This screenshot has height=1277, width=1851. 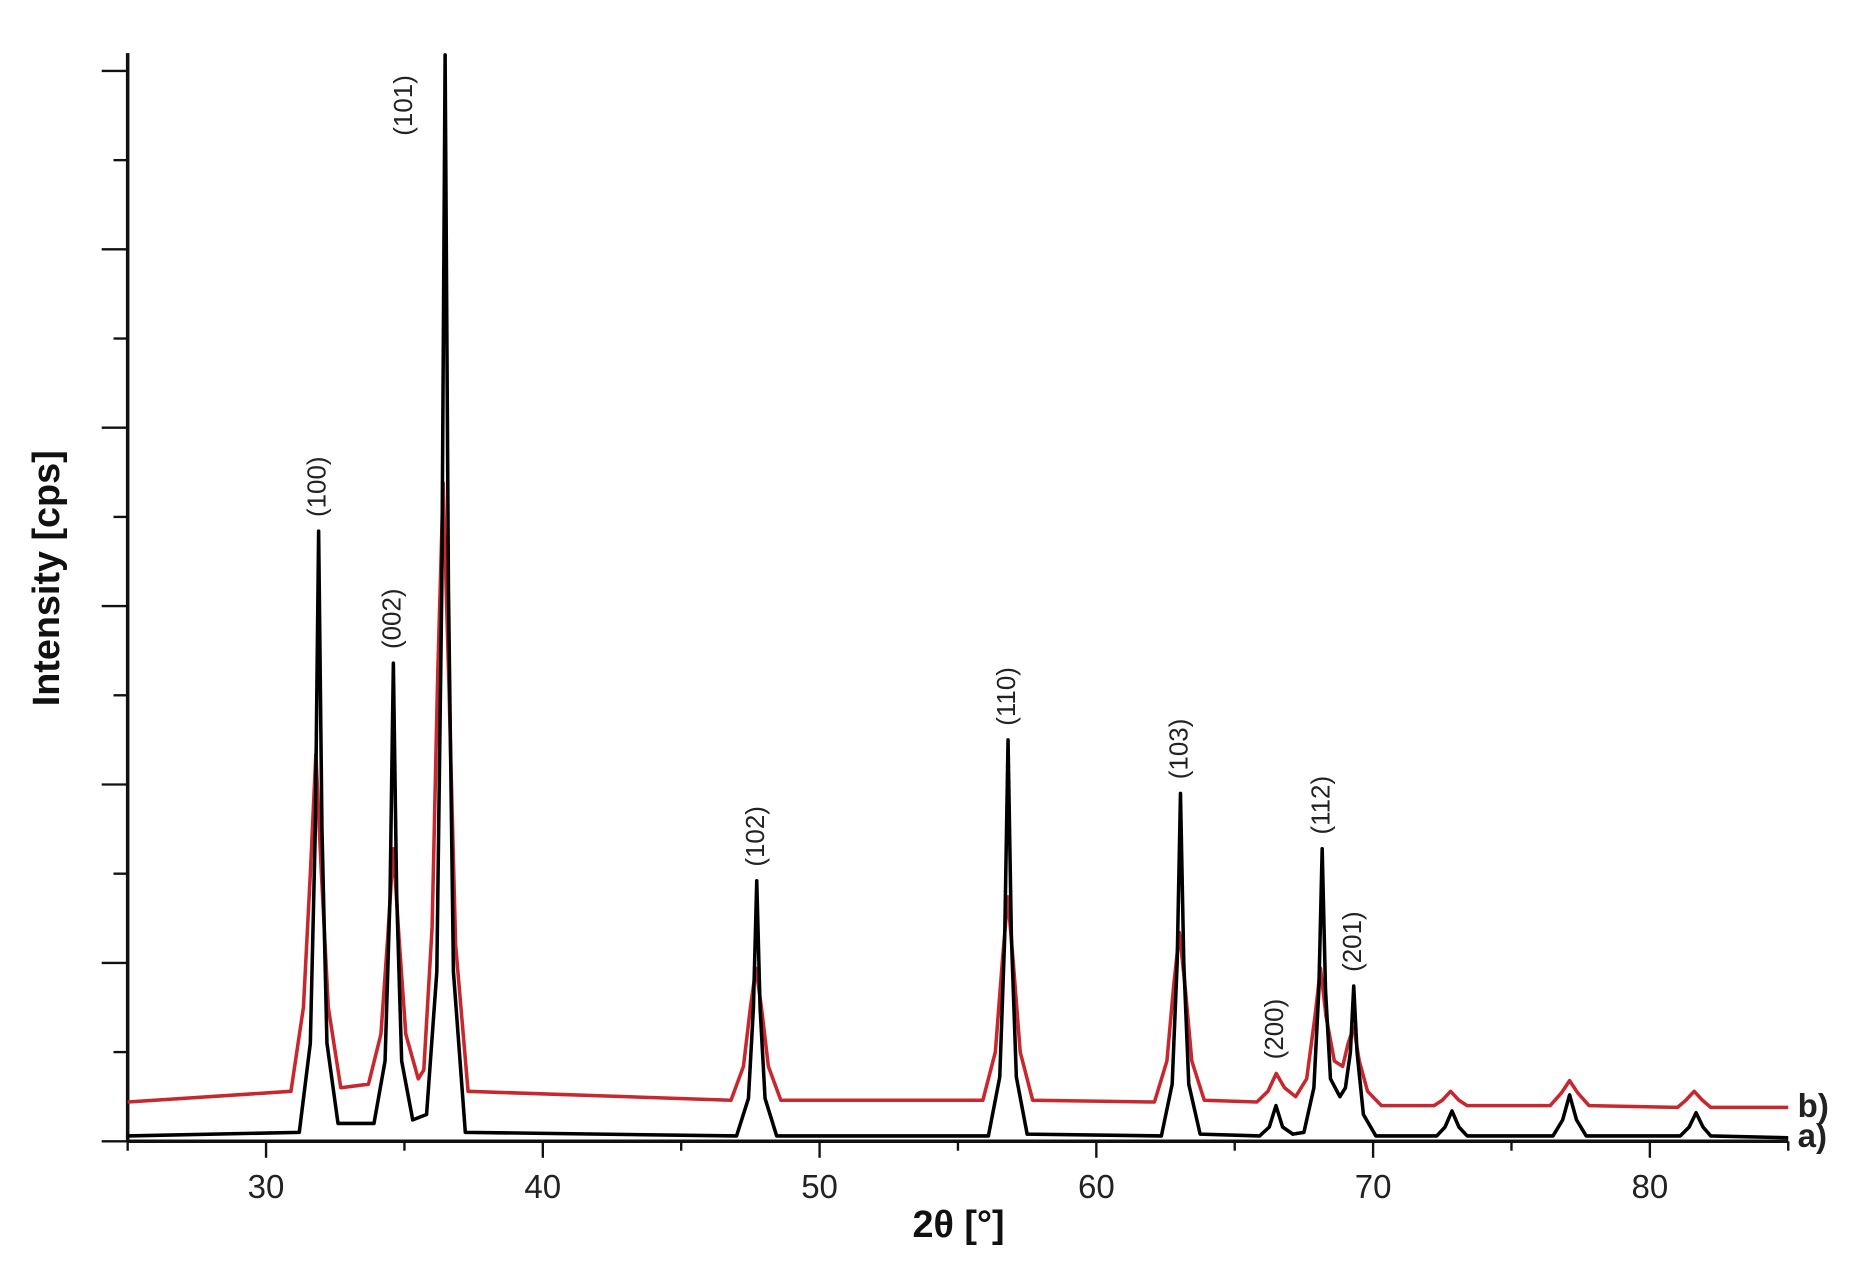 What do you see at coordinates (1813, 1106) in the screenshot?
I see `series-label: b)` at bounding box center [1813, 1106].